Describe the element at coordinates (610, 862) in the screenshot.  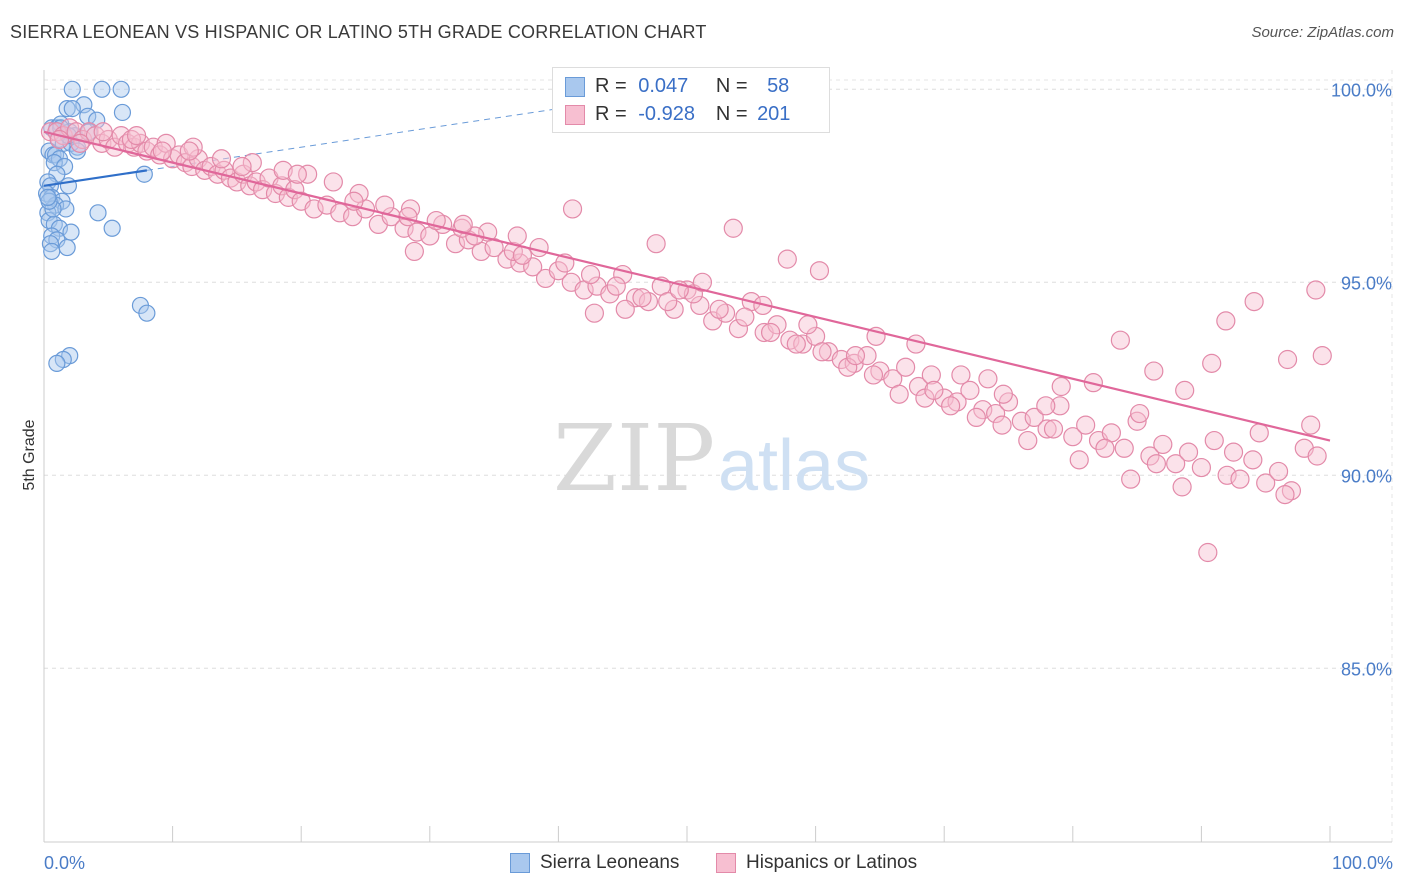
I see `bottom-legend-label: Sierra Leoneans` at that location.